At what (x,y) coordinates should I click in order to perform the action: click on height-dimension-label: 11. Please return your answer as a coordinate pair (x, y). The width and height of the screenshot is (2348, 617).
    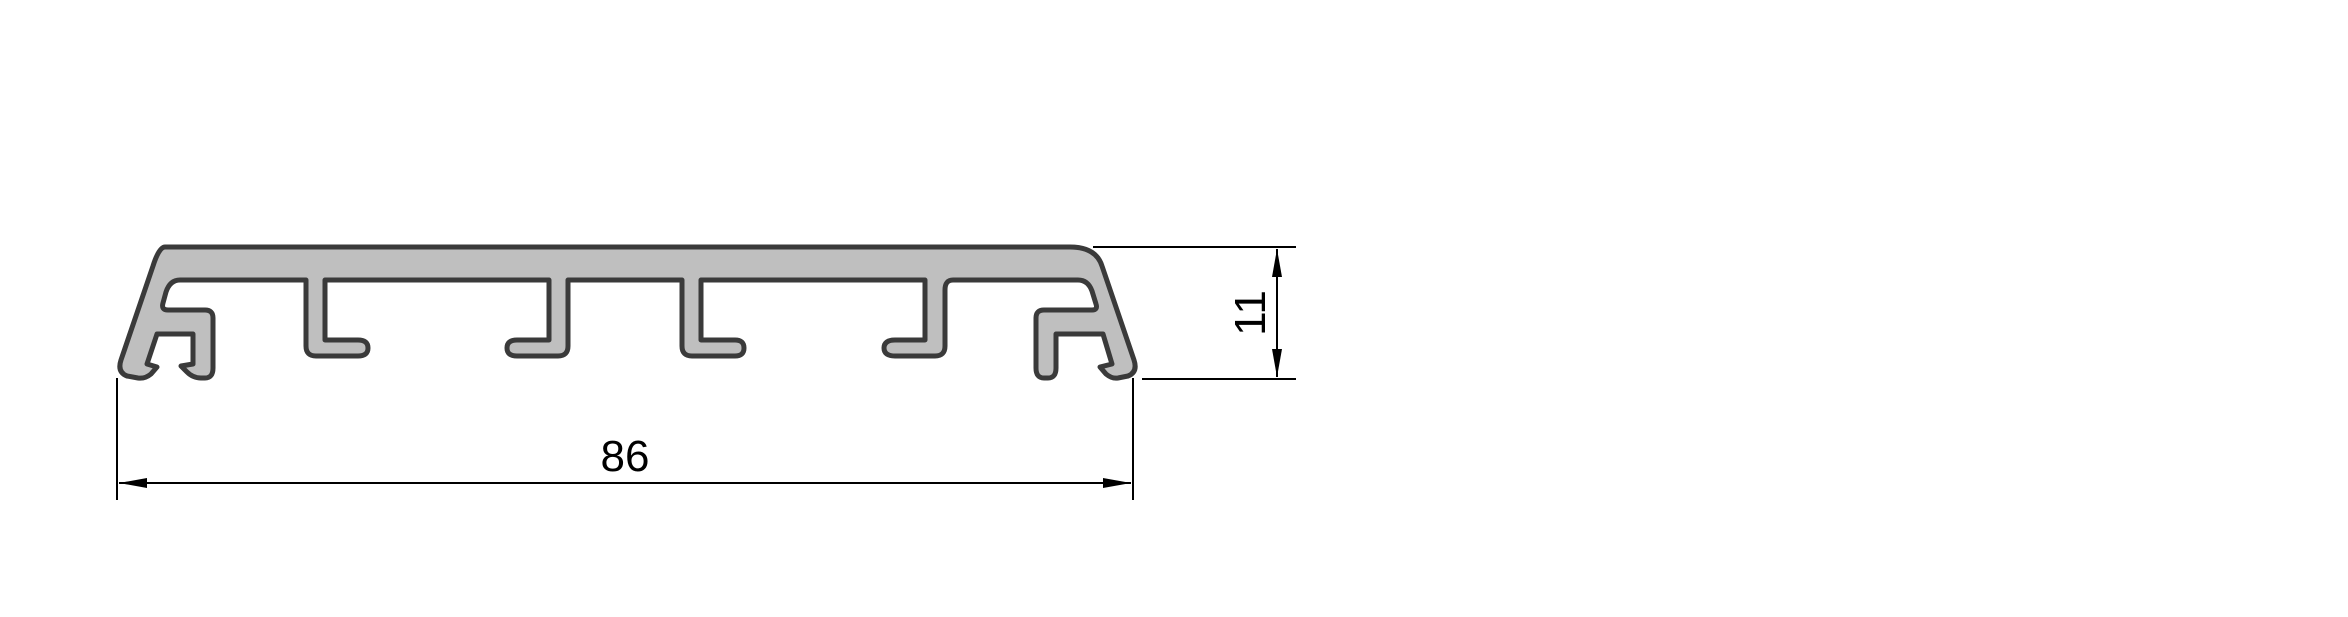
    Looking at the image, I should click on (1250, 313).